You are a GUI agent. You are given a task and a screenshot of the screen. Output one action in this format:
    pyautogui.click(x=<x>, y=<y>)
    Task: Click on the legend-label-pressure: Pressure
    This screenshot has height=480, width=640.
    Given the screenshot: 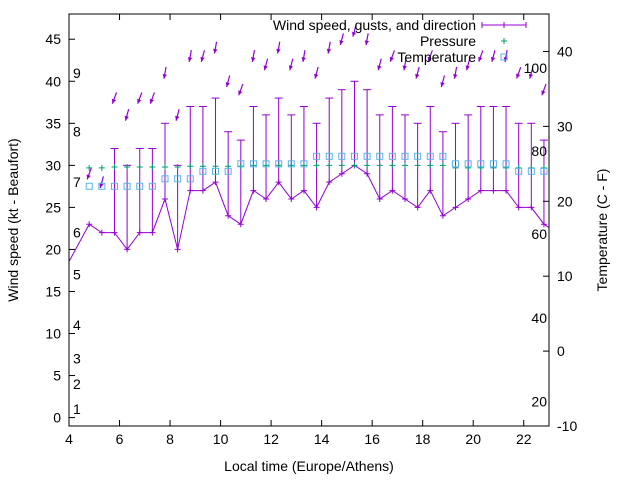 What is the action you would take?
    pyautogui.click(x=448, y=41)
    